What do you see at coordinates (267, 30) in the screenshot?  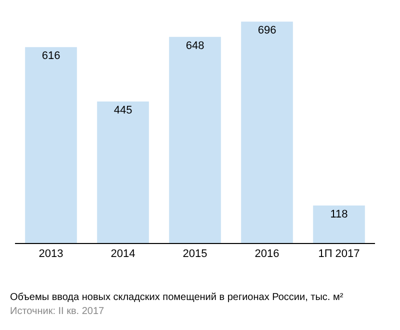 I see `data-label: 696` at bounding box center [267, 30].